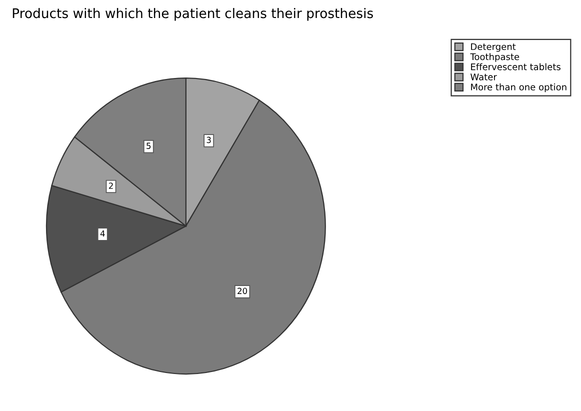 This screenshot has width=581, height=411. I want to click on data-label: 2, so click(110, 185).